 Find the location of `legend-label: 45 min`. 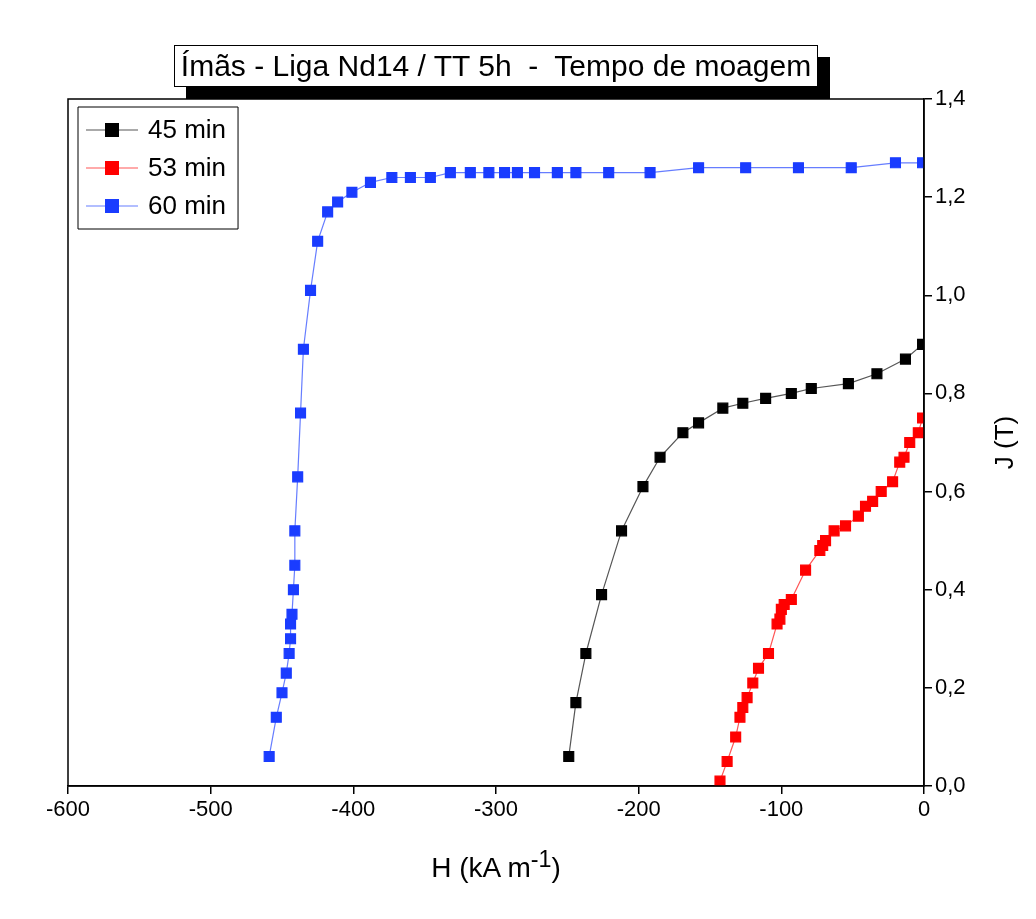

legend-label: 45 min is located at coordinates (187, 129).